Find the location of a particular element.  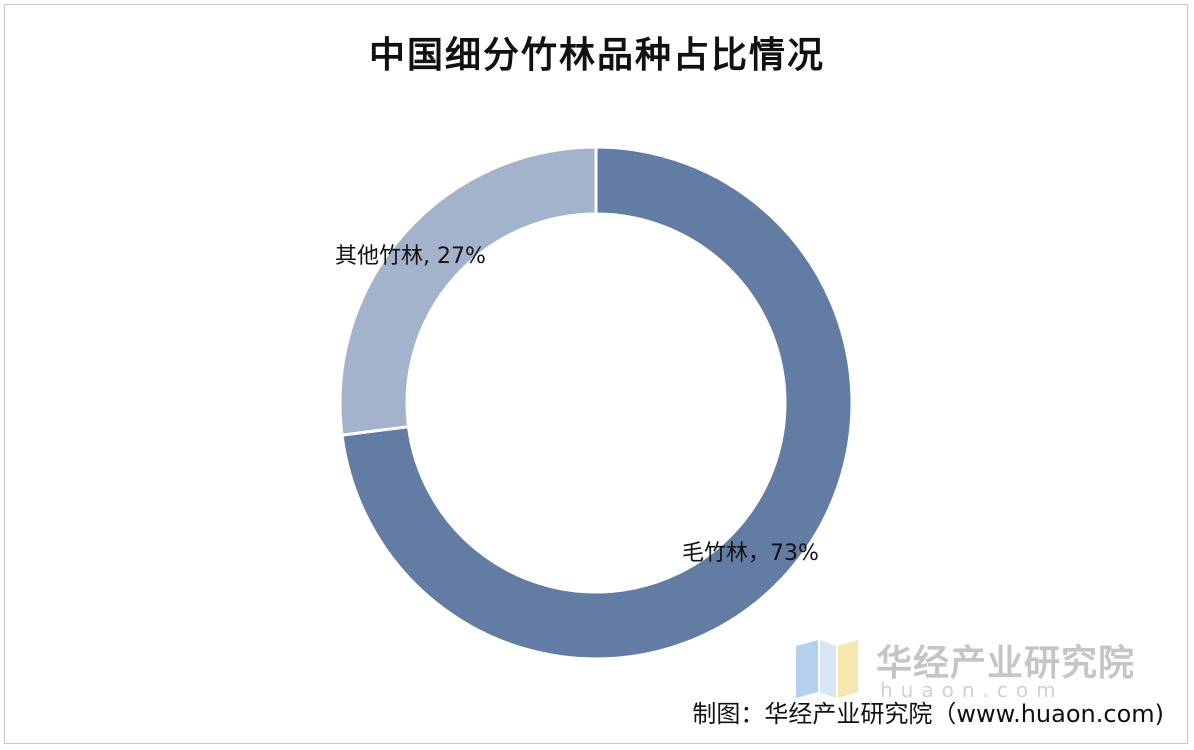

chart-title: 中国细分竹林品种占比情况 is located at coordinates (596, 55).